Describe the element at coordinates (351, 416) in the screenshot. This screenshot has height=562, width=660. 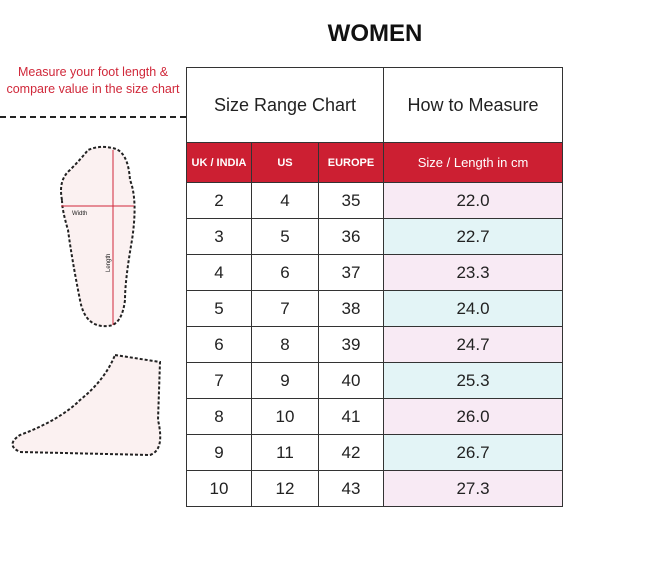
I see `eu-size-cell: 41` at that location.